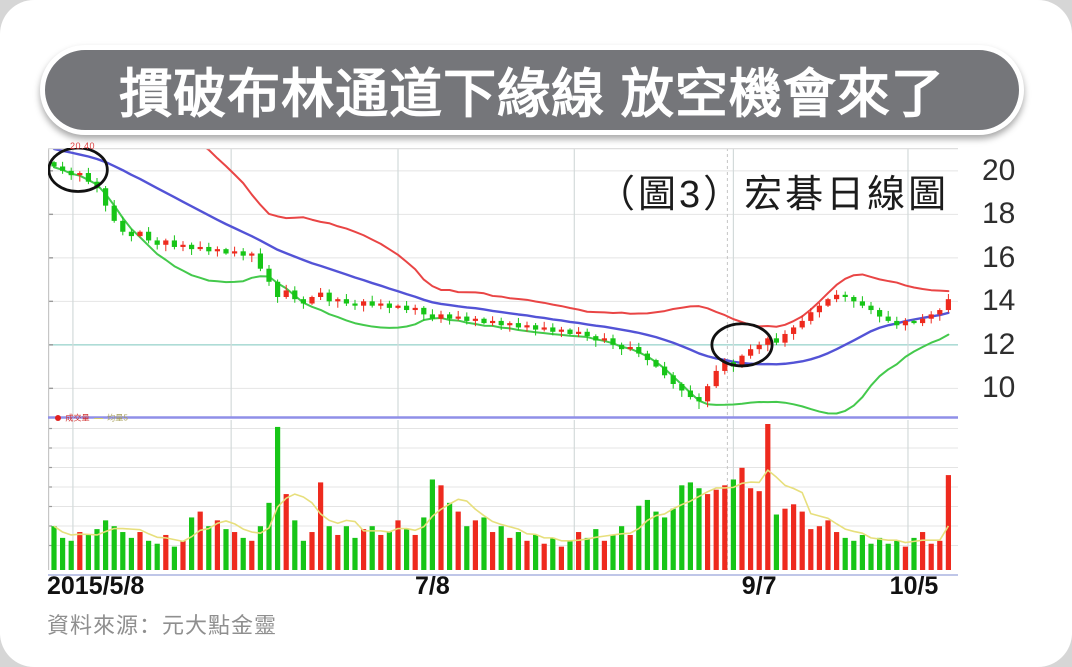 The height and width of the screenshot is (667, 1072). I want to click on title-banner: 摜破布林通道下緣線 放空機會來了, so click(532, 90).